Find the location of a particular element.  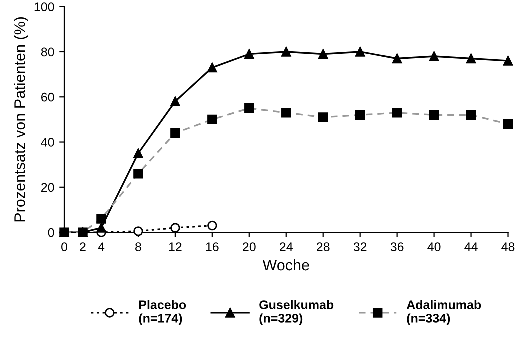

y-tick-label: 60 is located at coordinates (48, 97).